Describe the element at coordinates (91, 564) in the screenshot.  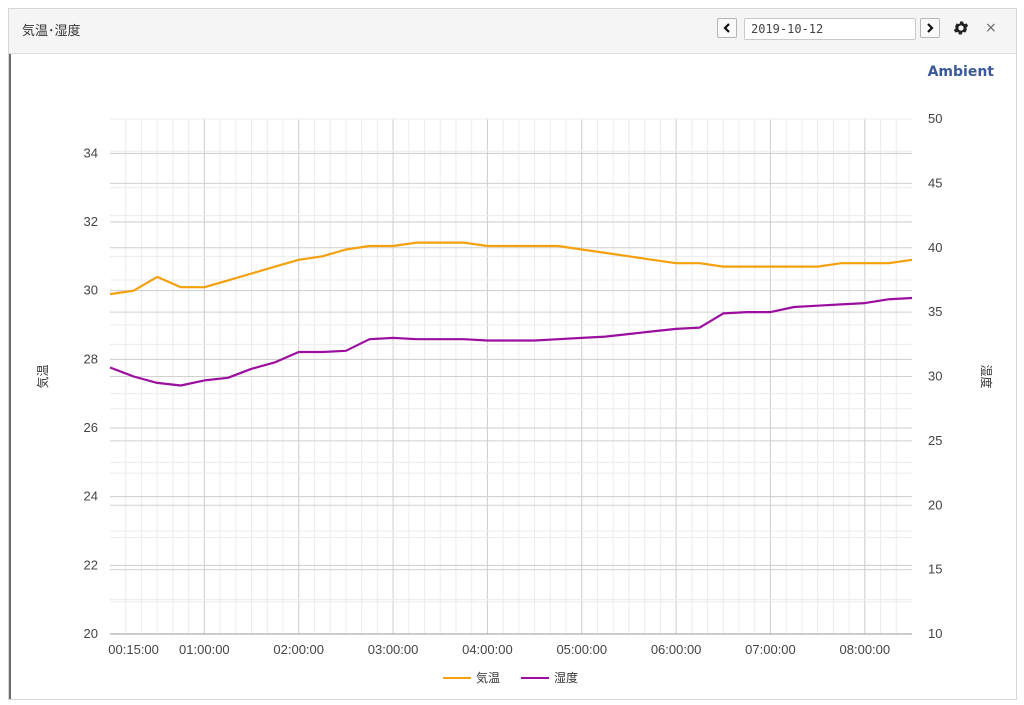
I see `y-left-tick-label: 22` at that location.